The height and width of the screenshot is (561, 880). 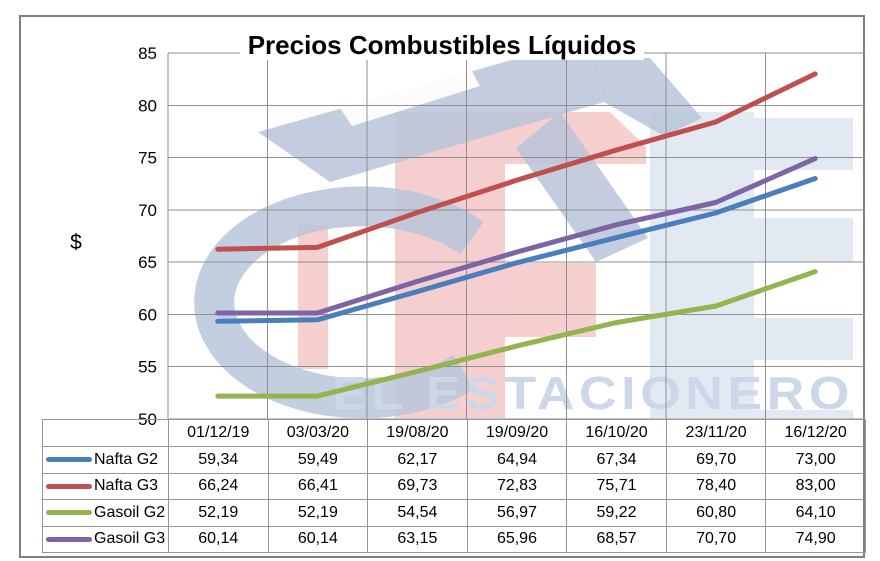 I want to click on value-cell: 60,80, so click(x=716, y=513).